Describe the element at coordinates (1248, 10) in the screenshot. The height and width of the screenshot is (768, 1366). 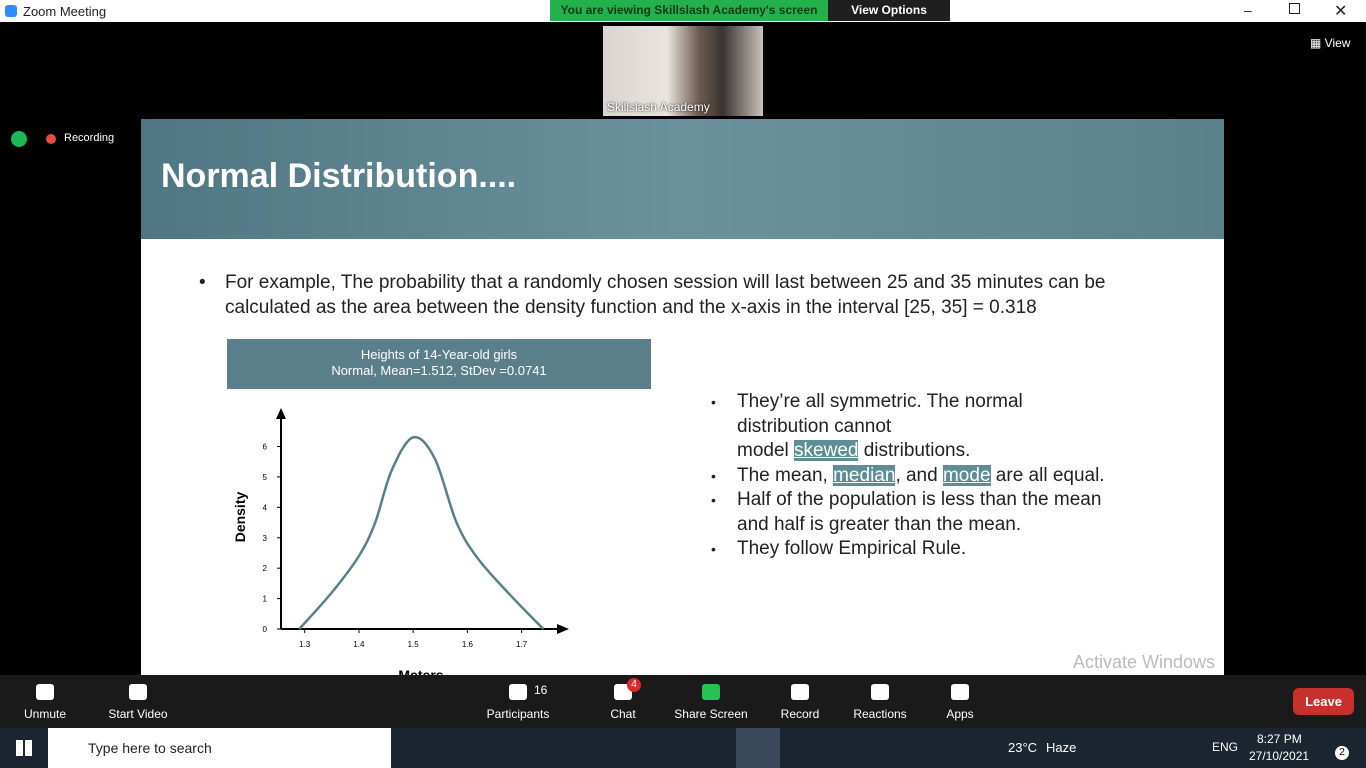
I see `minimize: –` at that location.